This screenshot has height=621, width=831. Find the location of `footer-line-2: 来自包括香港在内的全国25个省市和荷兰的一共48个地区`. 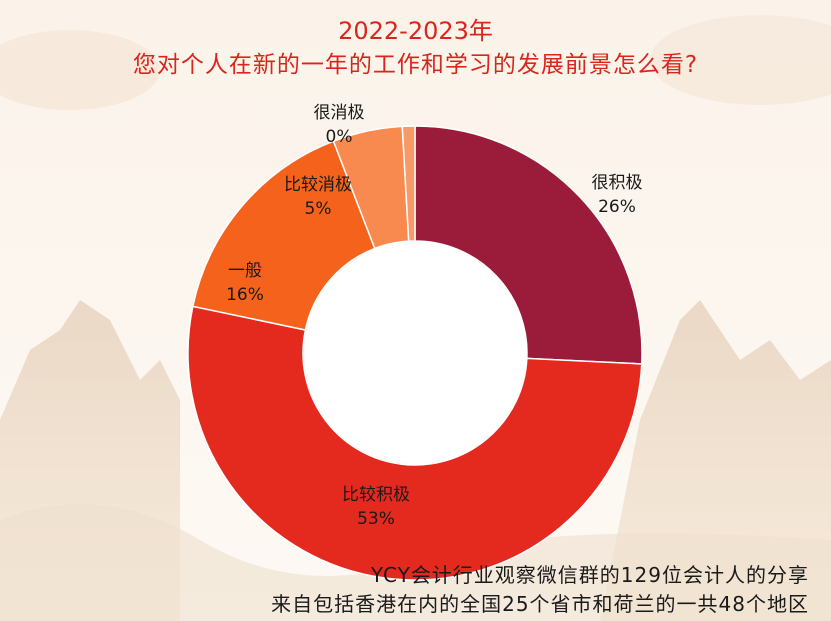

footer-line-2: 来自包括香港在内的全国25个省市和荷兰的一共48个地区 is located at coordinates (540, 604).